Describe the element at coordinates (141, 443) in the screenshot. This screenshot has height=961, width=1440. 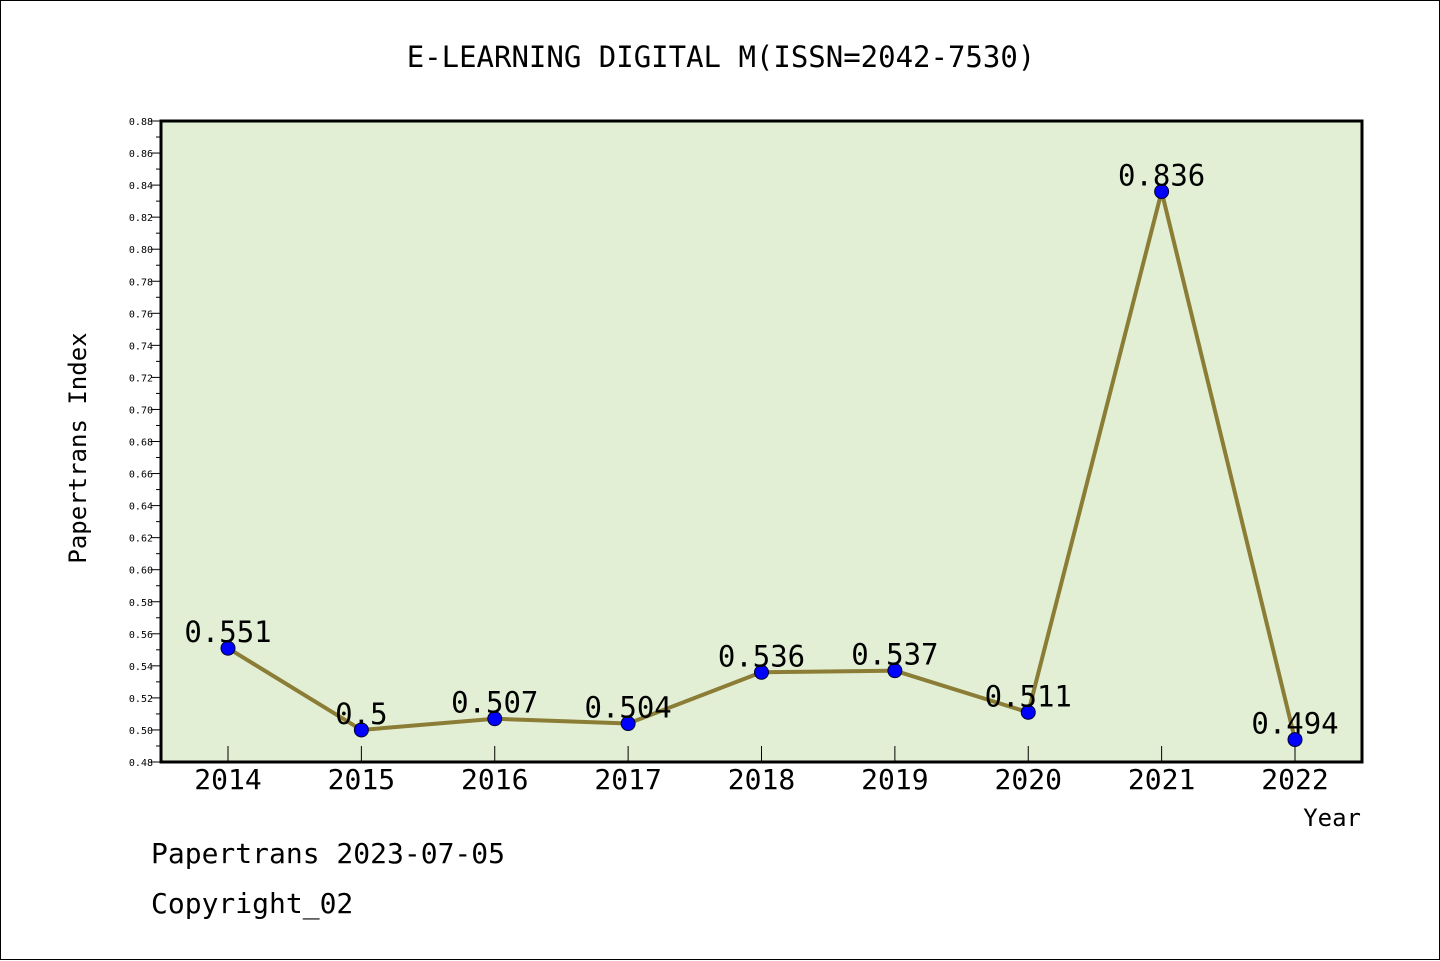
I see `y-tick-label: 0.68` at that location.